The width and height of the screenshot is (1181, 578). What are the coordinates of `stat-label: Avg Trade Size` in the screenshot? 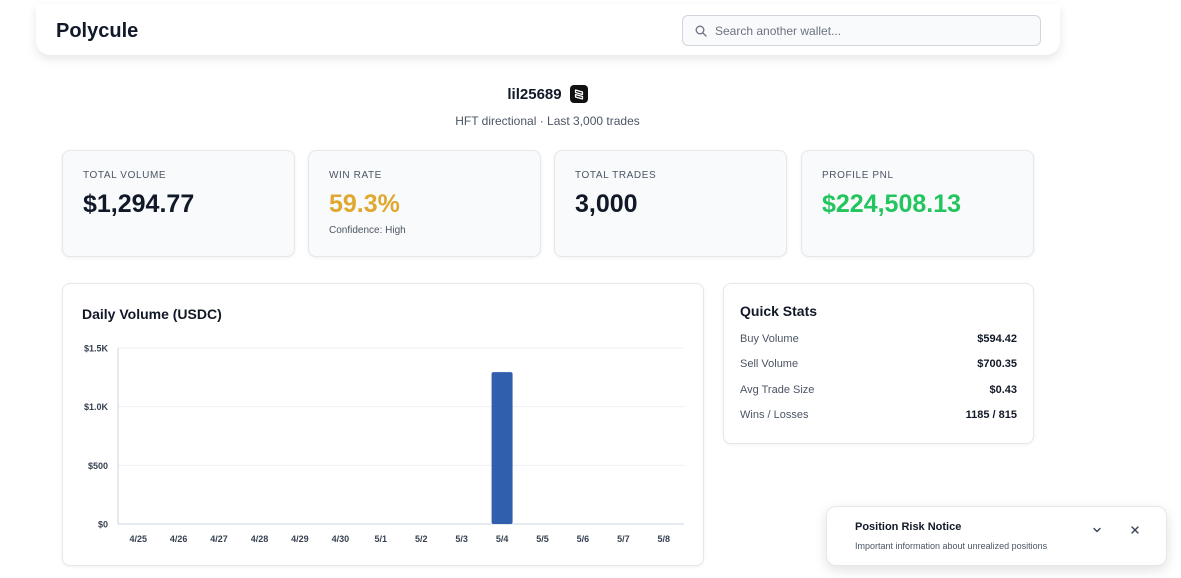 It's located at (777, 389).